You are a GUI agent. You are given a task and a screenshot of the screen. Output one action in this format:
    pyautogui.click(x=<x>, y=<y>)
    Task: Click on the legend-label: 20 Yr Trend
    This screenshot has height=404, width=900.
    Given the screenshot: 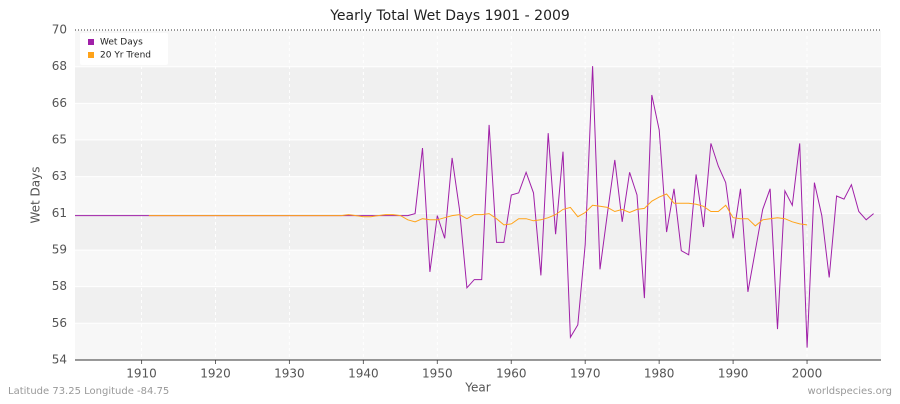 What is the action you would take?
    pyautogui.click(x=125, y=56)
    